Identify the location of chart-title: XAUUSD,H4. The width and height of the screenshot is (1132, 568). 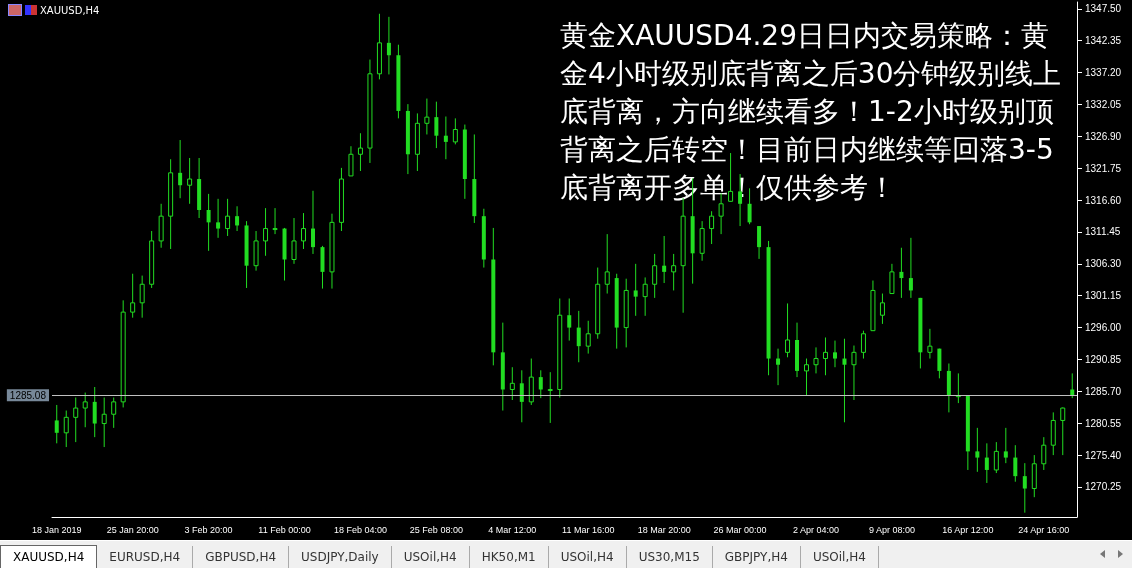
(70, 10).